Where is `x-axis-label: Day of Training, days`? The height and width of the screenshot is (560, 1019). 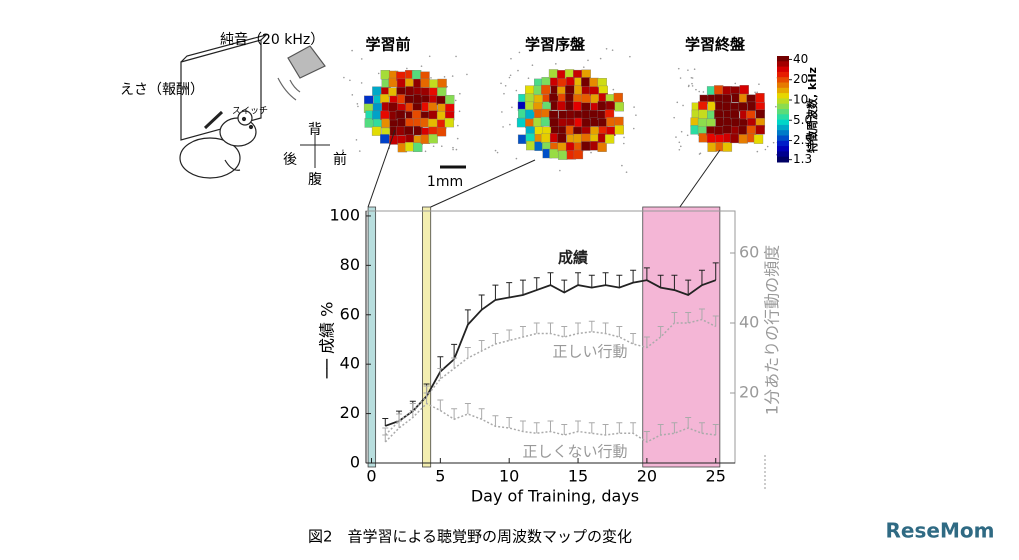
x-axis-label: Day of Training, days is located at coordinates (555, 496).